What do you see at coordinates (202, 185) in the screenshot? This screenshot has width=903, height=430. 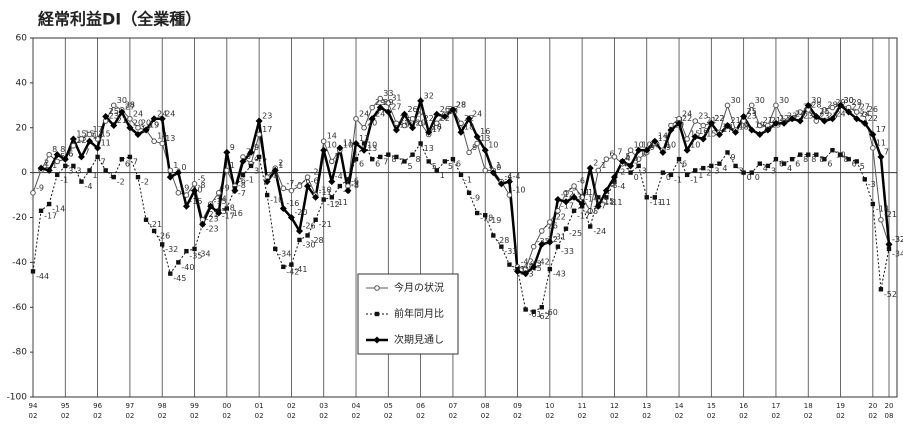 I see `value-label: -8` at bounding box center [202, 185].